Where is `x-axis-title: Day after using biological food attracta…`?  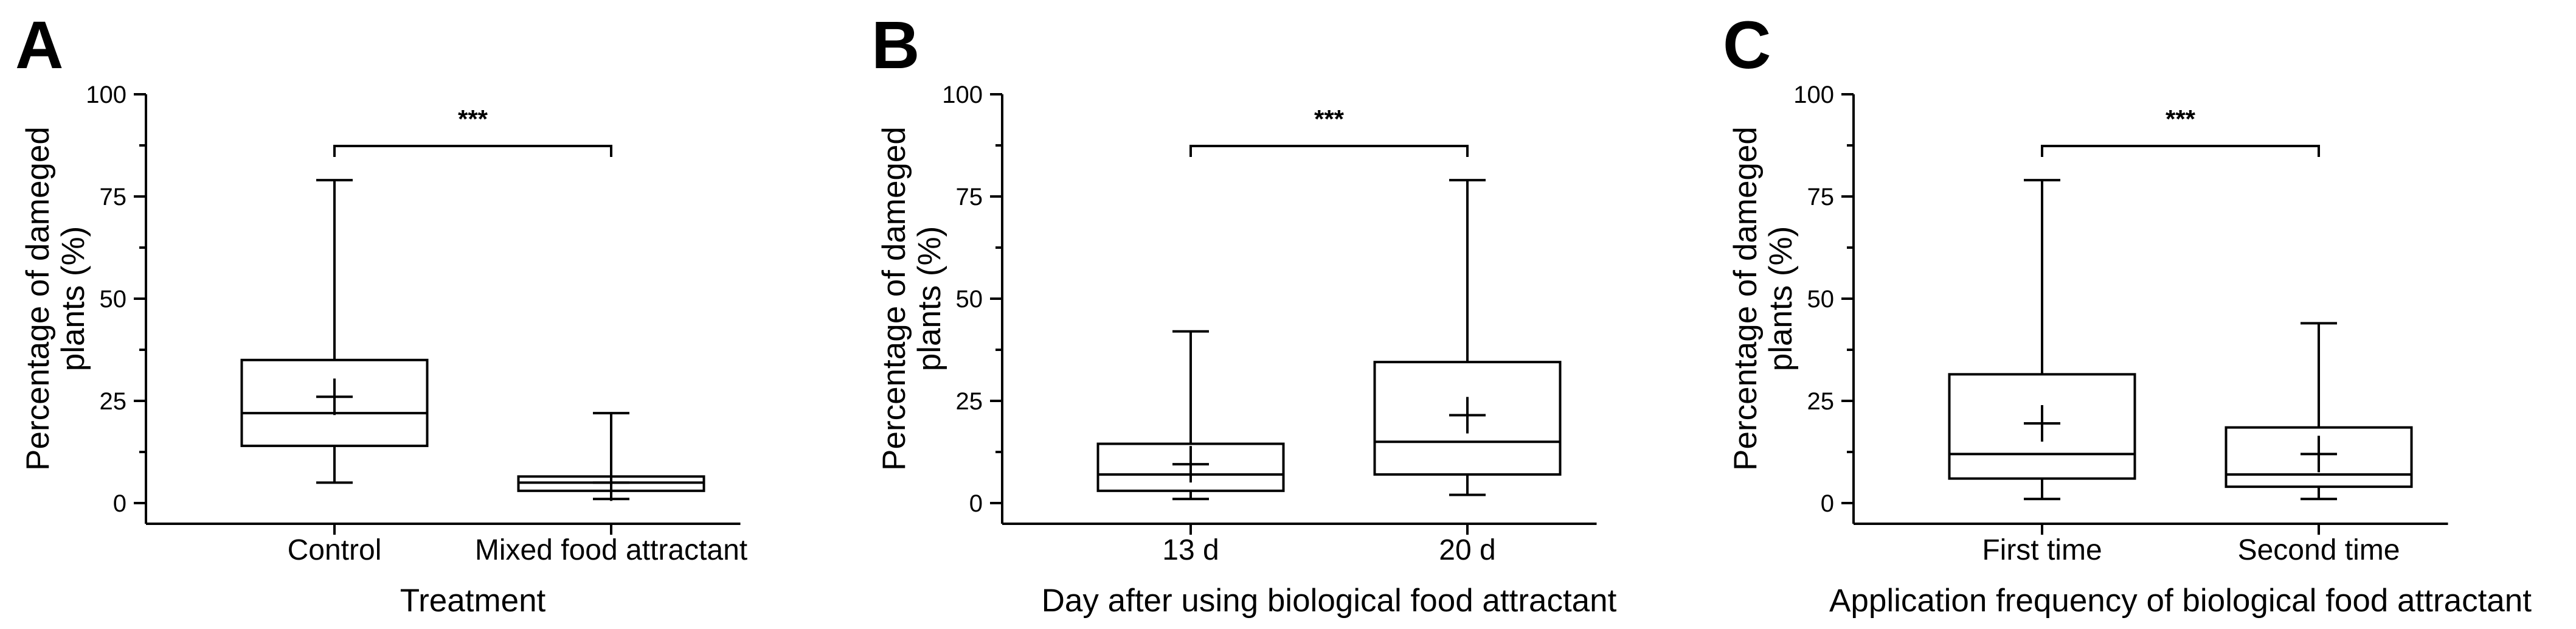
x-axis-title: Day after using biological food attracta… is located at coordinates (1329, 601).